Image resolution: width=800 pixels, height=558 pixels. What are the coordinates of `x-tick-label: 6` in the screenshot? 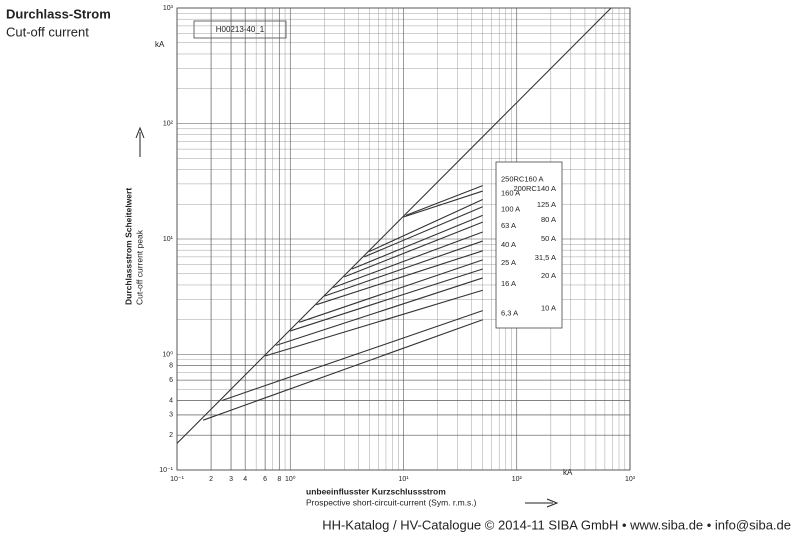 It's located at (265, 479).